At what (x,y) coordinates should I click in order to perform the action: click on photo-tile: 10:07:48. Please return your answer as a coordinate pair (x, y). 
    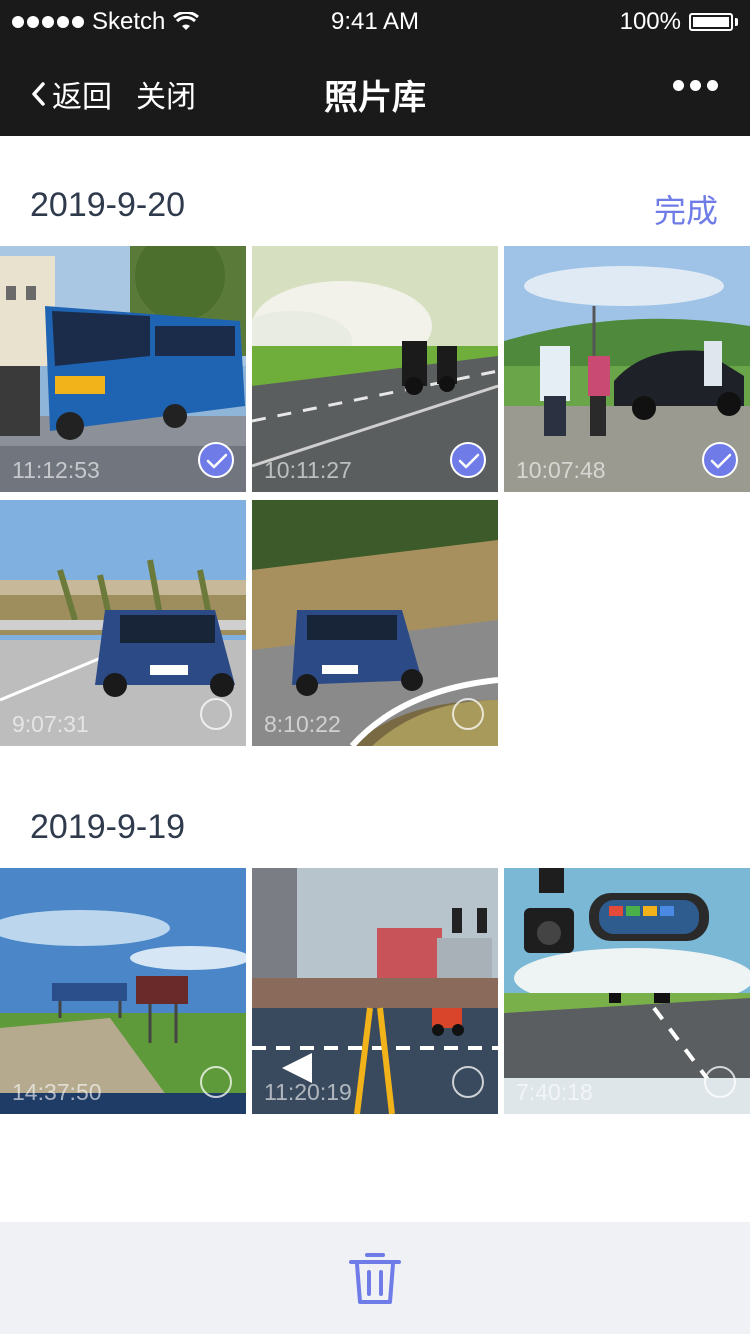
    Looking at the image, I should click on (627, 369).